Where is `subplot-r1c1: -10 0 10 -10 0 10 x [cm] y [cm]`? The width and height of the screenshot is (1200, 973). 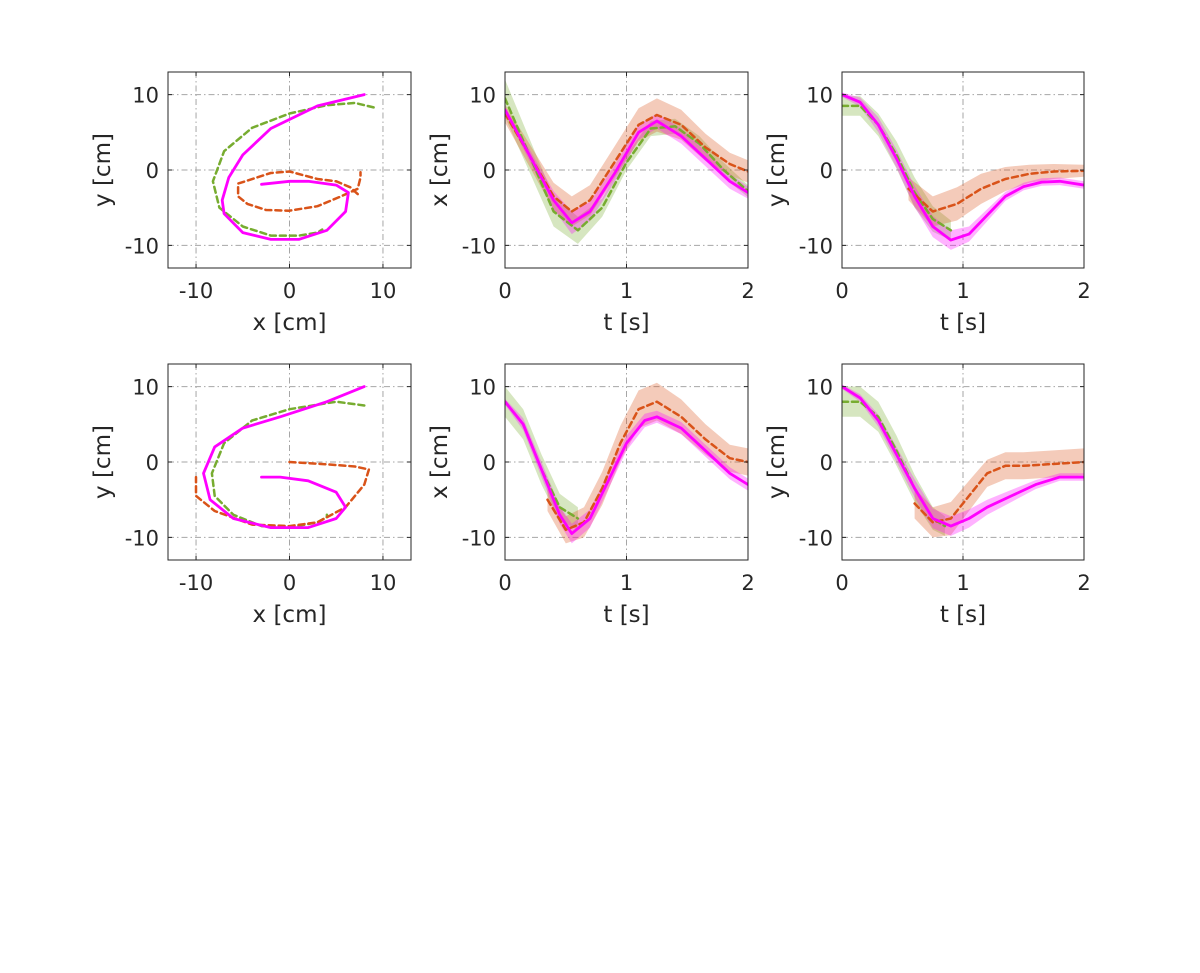 subplot-r1c1: -10 0 10 -10 0 10 x [cm] y [cm] is located at coordinates (251, 203).